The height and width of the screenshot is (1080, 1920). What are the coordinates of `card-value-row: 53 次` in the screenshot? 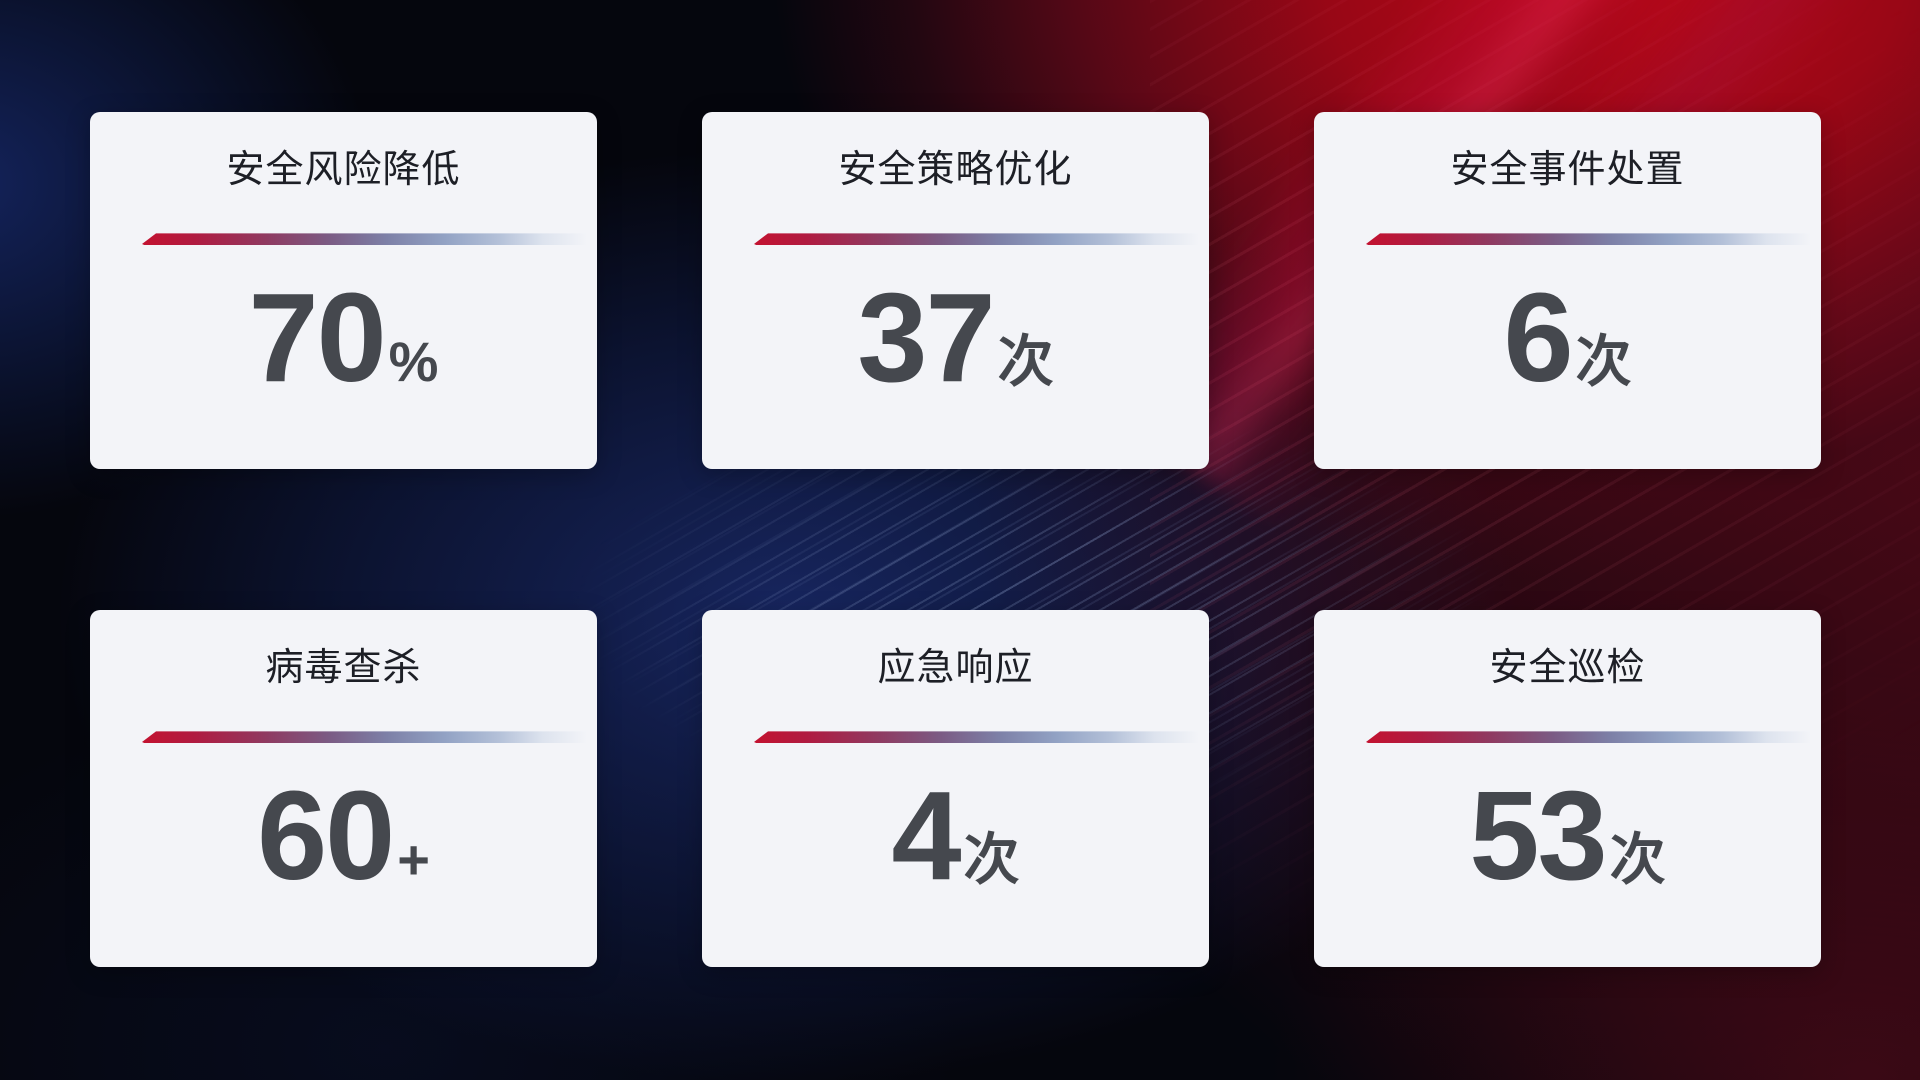 It's located at (1567, 836).